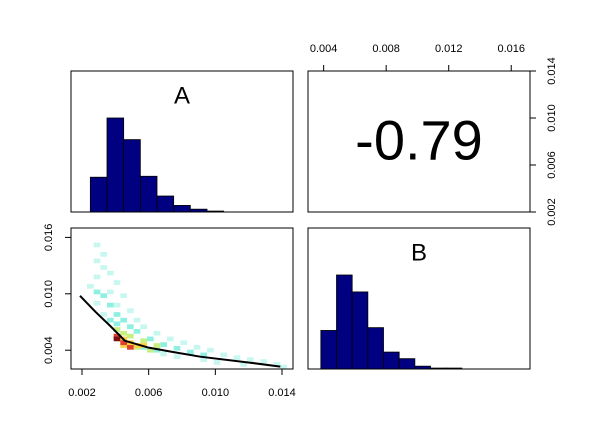 Image resolution: width=602 pixels, height=441 pixels. Describe the element at coordinates (282, 393) in the screenshot. I see `x-tick-label: 0.014` at that location.